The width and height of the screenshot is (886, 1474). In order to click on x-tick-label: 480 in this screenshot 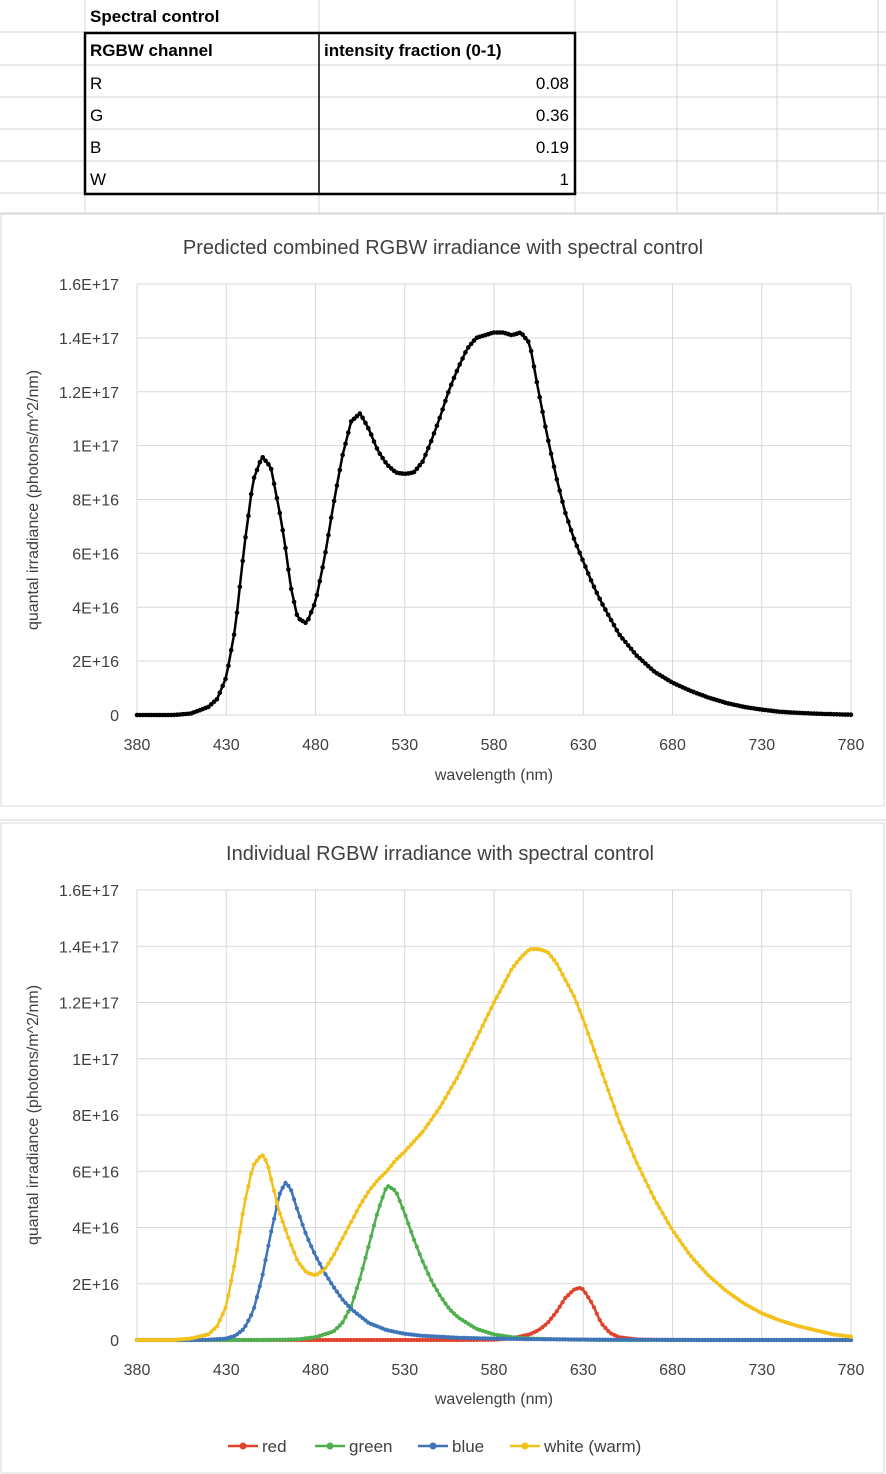, I will do `click(315, 1370)`.